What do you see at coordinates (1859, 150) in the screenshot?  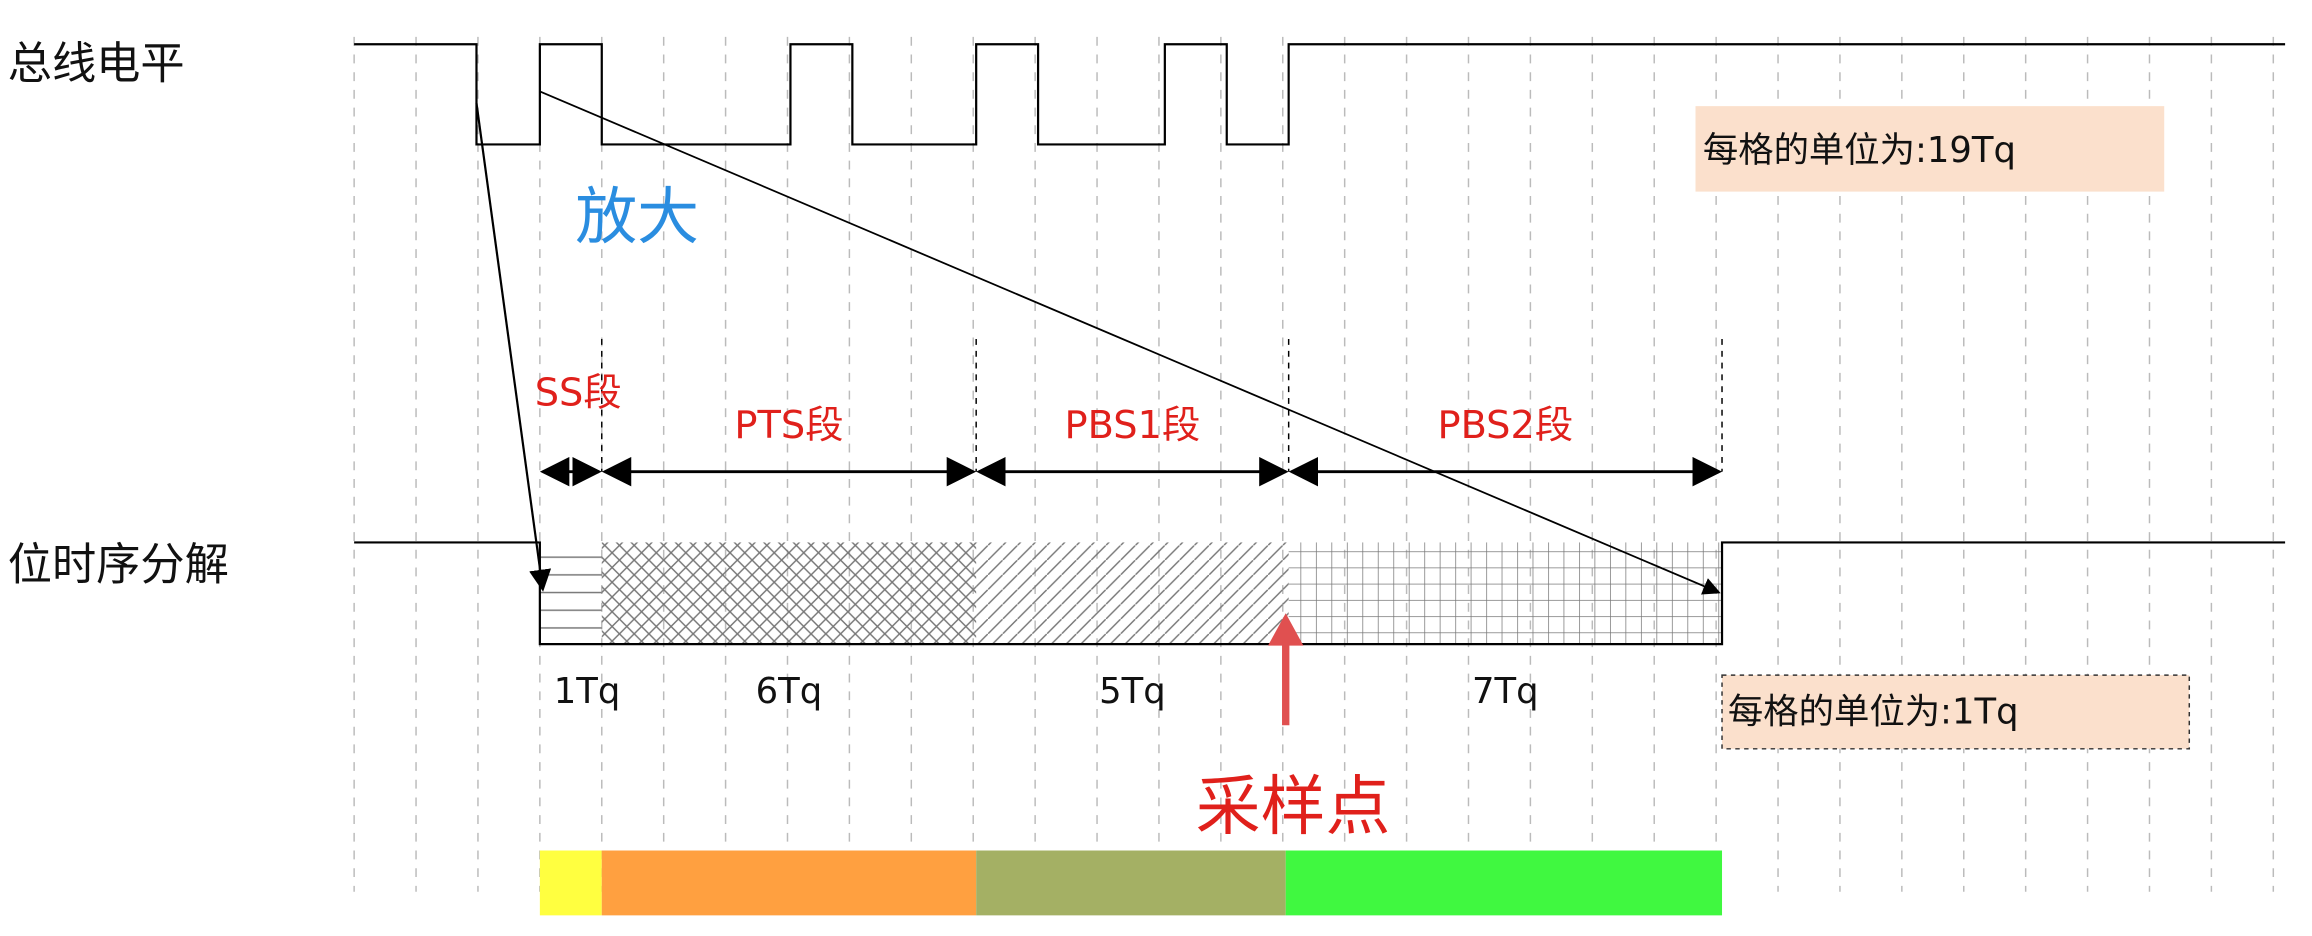 I see `note: 每格的单位为:19Tq` at bounding box center [1859, 150].